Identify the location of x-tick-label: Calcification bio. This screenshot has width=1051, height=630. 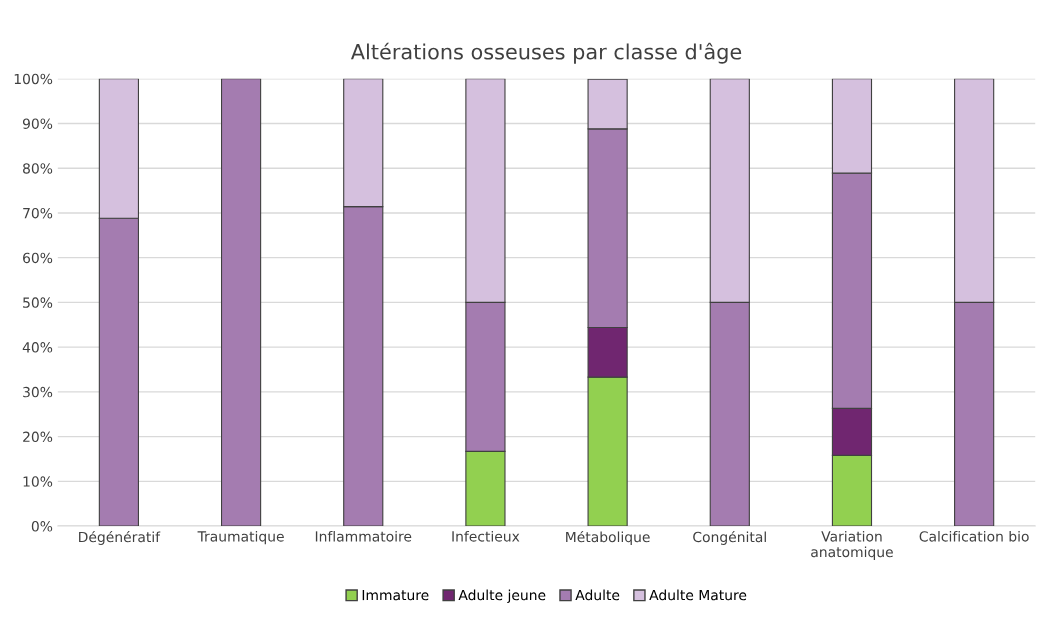
(974, 536).